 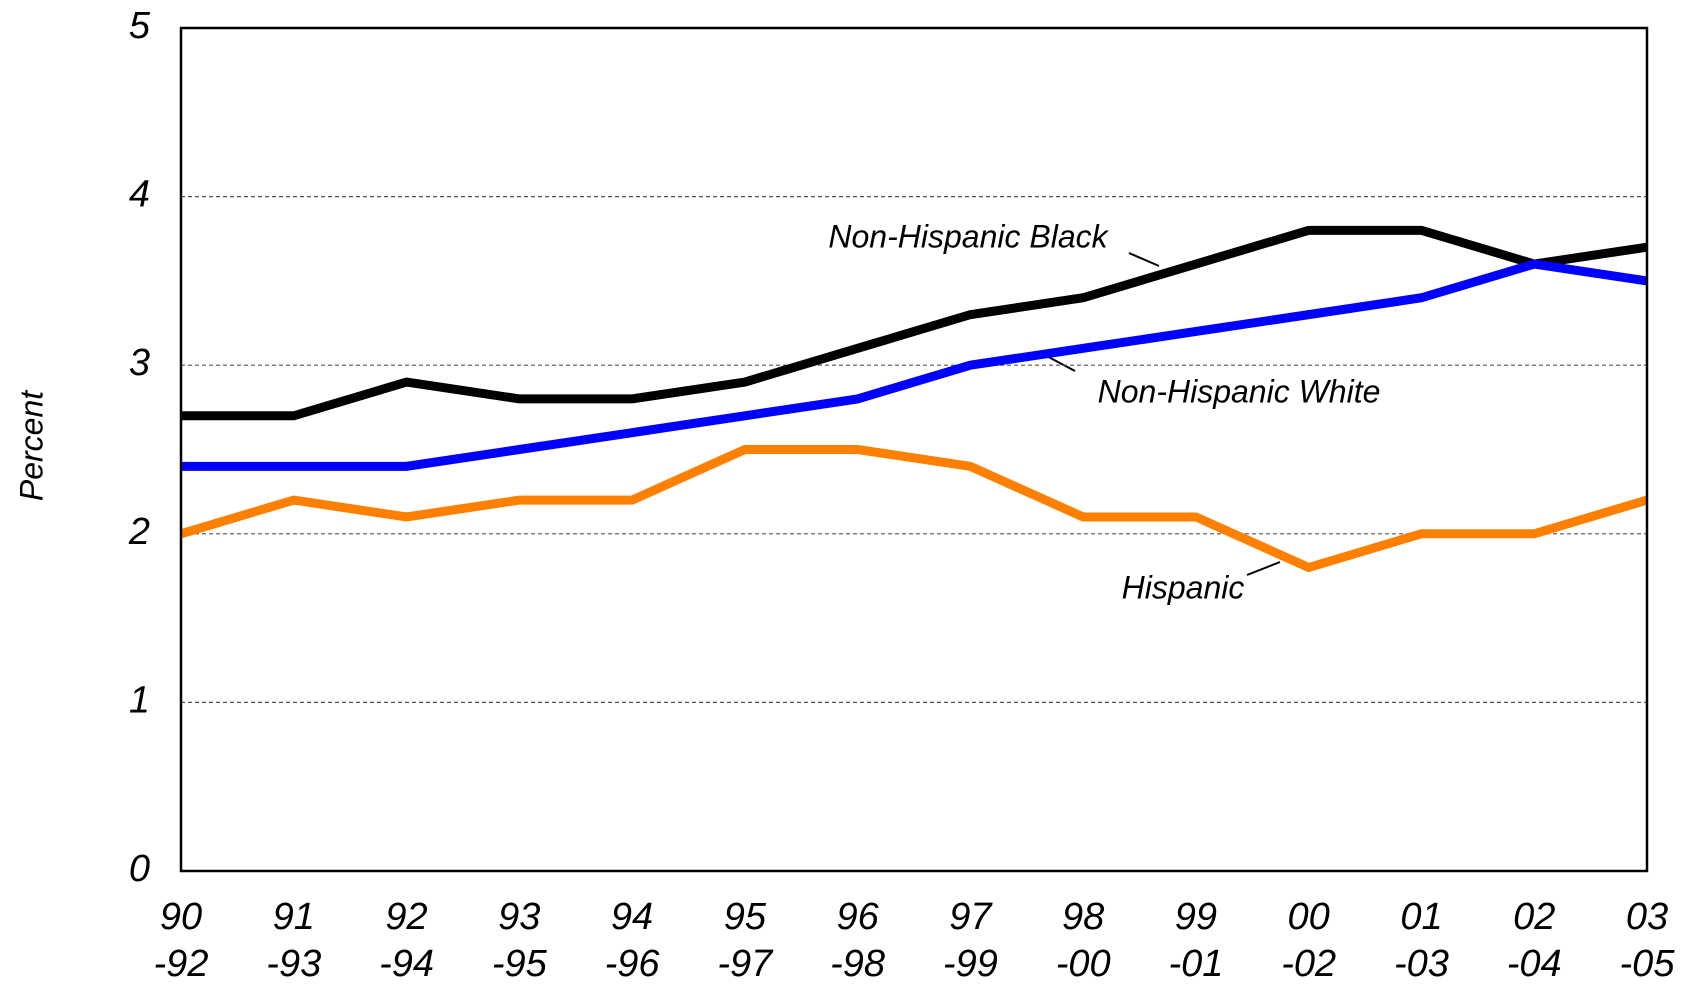 I want to click on x-tick-label: 97, so click(x=971, y=917).